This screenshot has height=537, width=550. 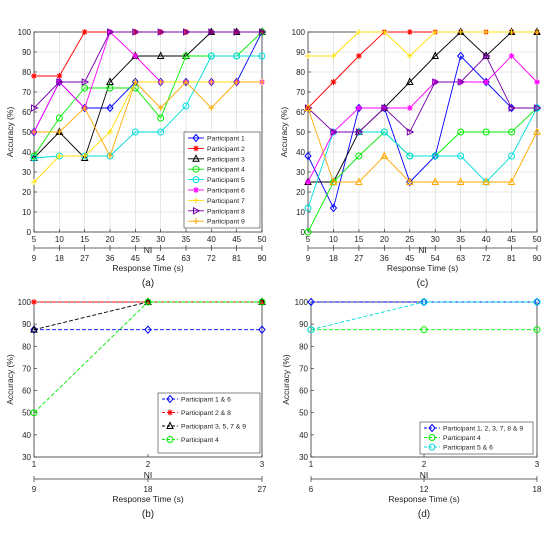 What do you see at coordinates (384, 32) in the screenshot?
I see `panel-1-series-6-point-3-marker` at bounding box center [384, 32].